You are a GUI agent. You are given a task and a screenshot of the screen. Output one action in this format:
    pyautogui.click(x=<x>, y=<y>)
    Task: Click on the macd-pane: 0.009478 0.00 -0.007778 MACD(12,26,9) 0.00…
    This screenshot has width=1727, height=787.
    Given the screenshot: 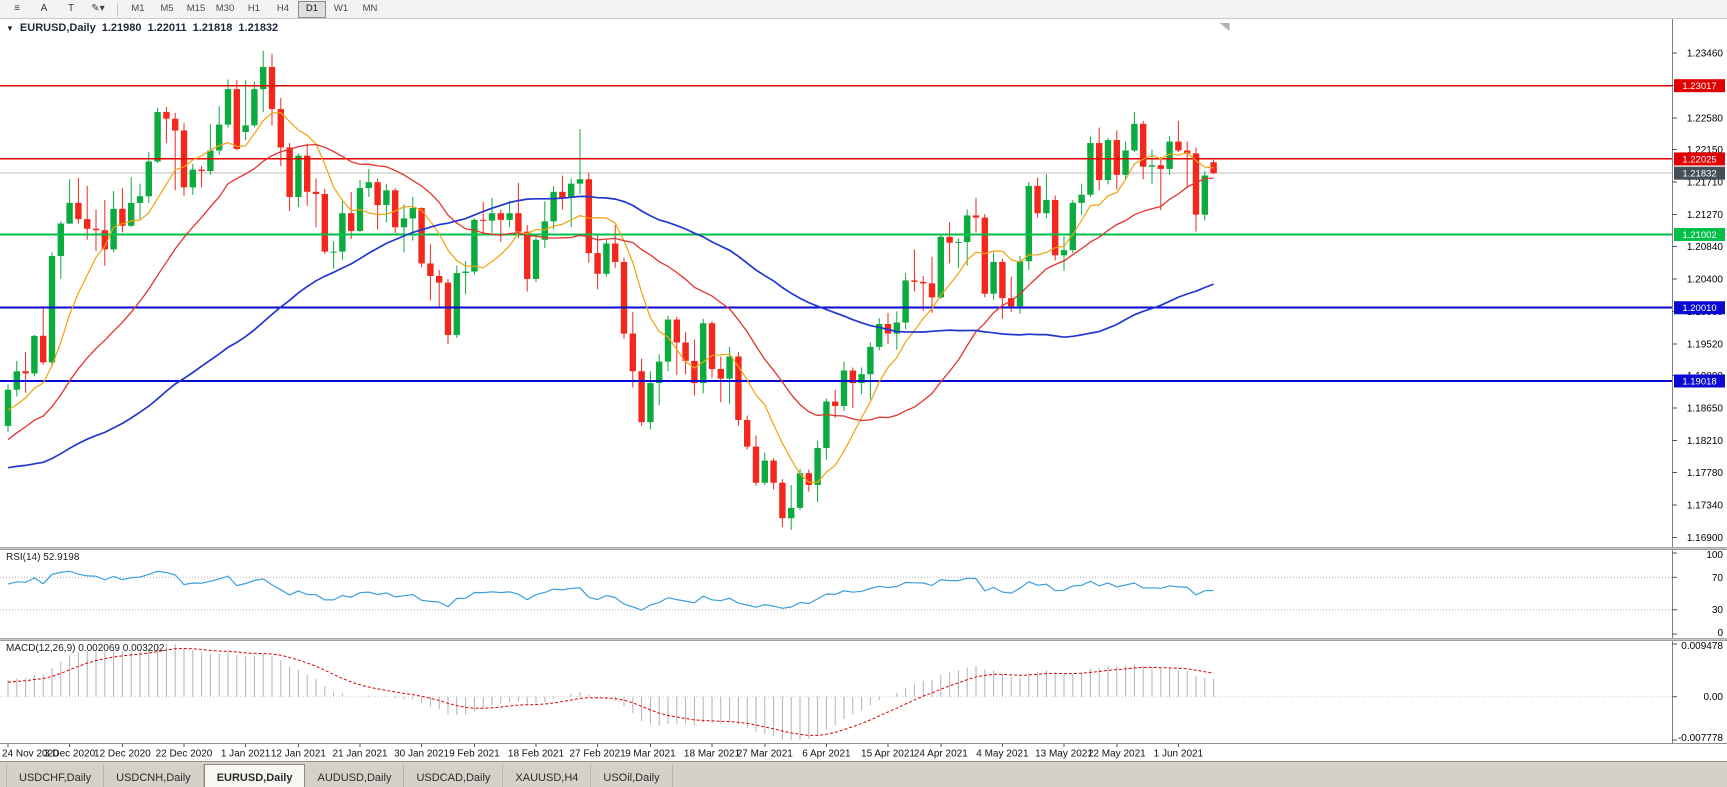 What is the action you would take?
    pyautogui.click(x=863, y=692)
    